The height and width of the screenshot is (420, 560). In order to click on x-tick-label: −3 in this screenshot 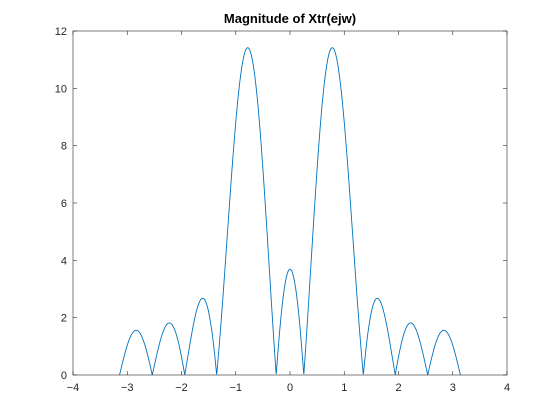, I will do `click(127, 388)`.